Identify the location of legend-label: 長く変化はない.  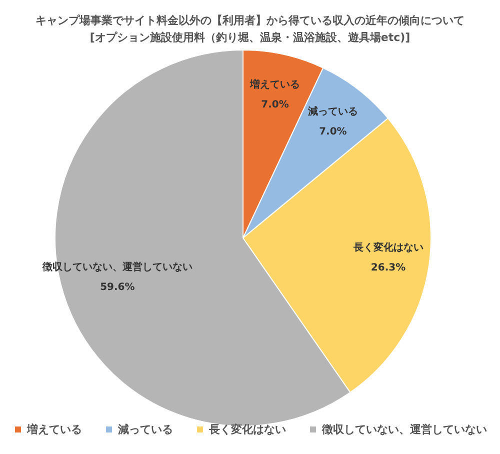
(247, 429).